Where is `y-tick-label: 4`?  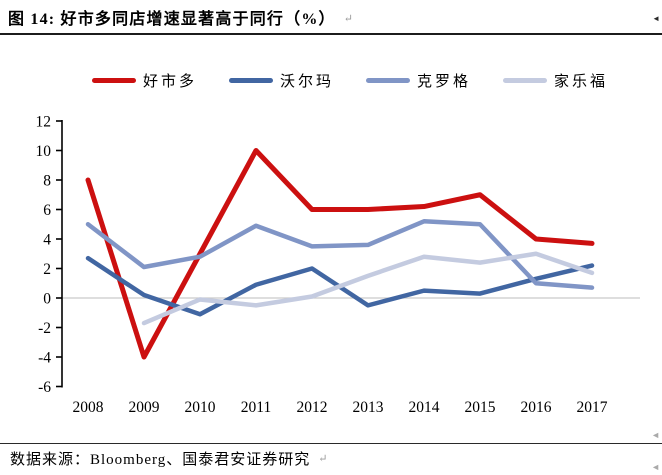
y-tick-label: 4 is located at coordinates (47, 240).